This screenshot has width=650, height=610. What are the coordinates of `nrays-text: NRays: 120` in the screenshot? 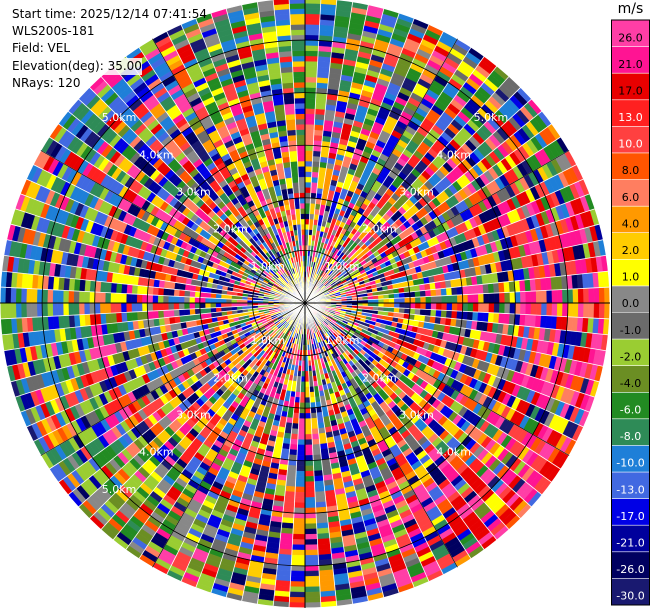 It's located at (46, 82).